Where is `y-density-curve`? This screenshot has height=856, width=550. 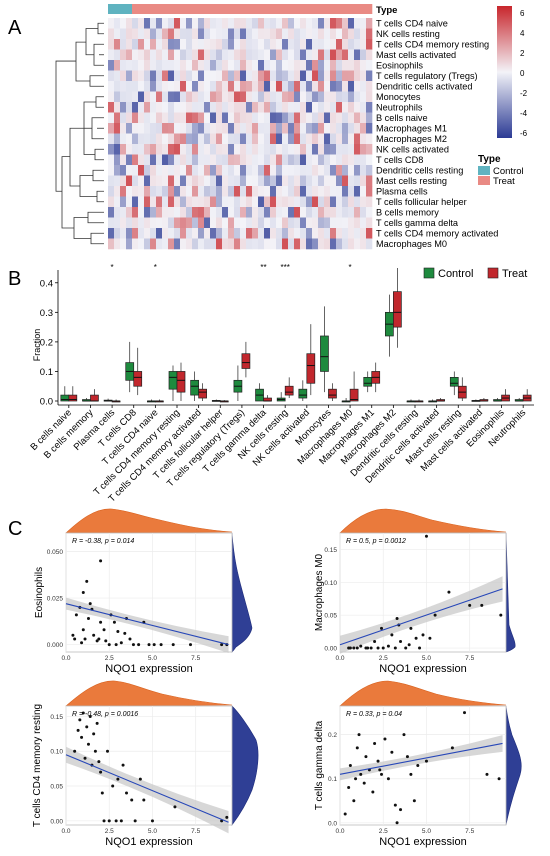 y-density-curve is located at coordinates (510, 592).